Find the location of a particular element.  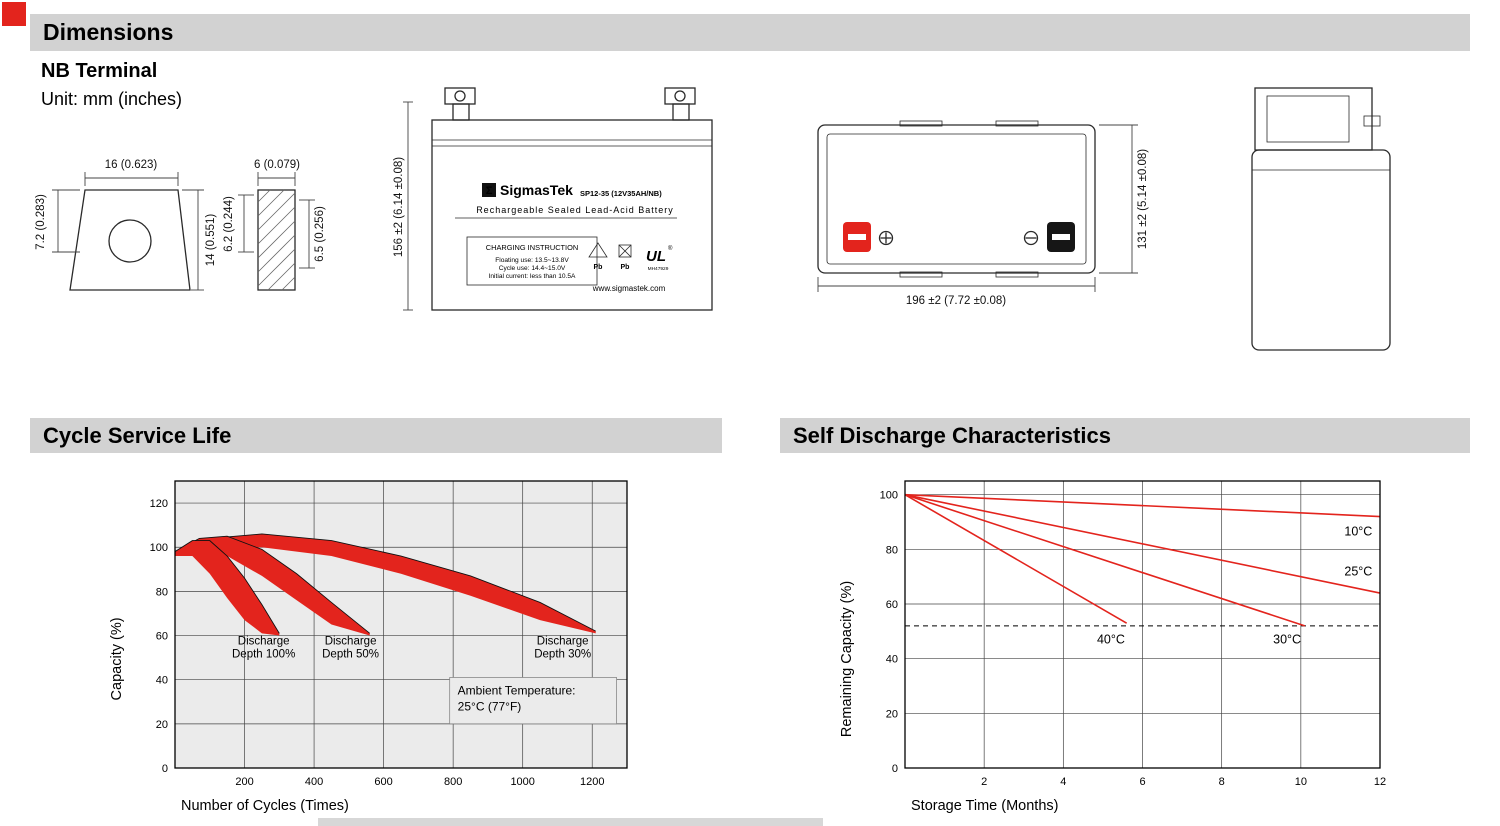

terminal-front-dimension-lines is located at coordinates (128, 231).